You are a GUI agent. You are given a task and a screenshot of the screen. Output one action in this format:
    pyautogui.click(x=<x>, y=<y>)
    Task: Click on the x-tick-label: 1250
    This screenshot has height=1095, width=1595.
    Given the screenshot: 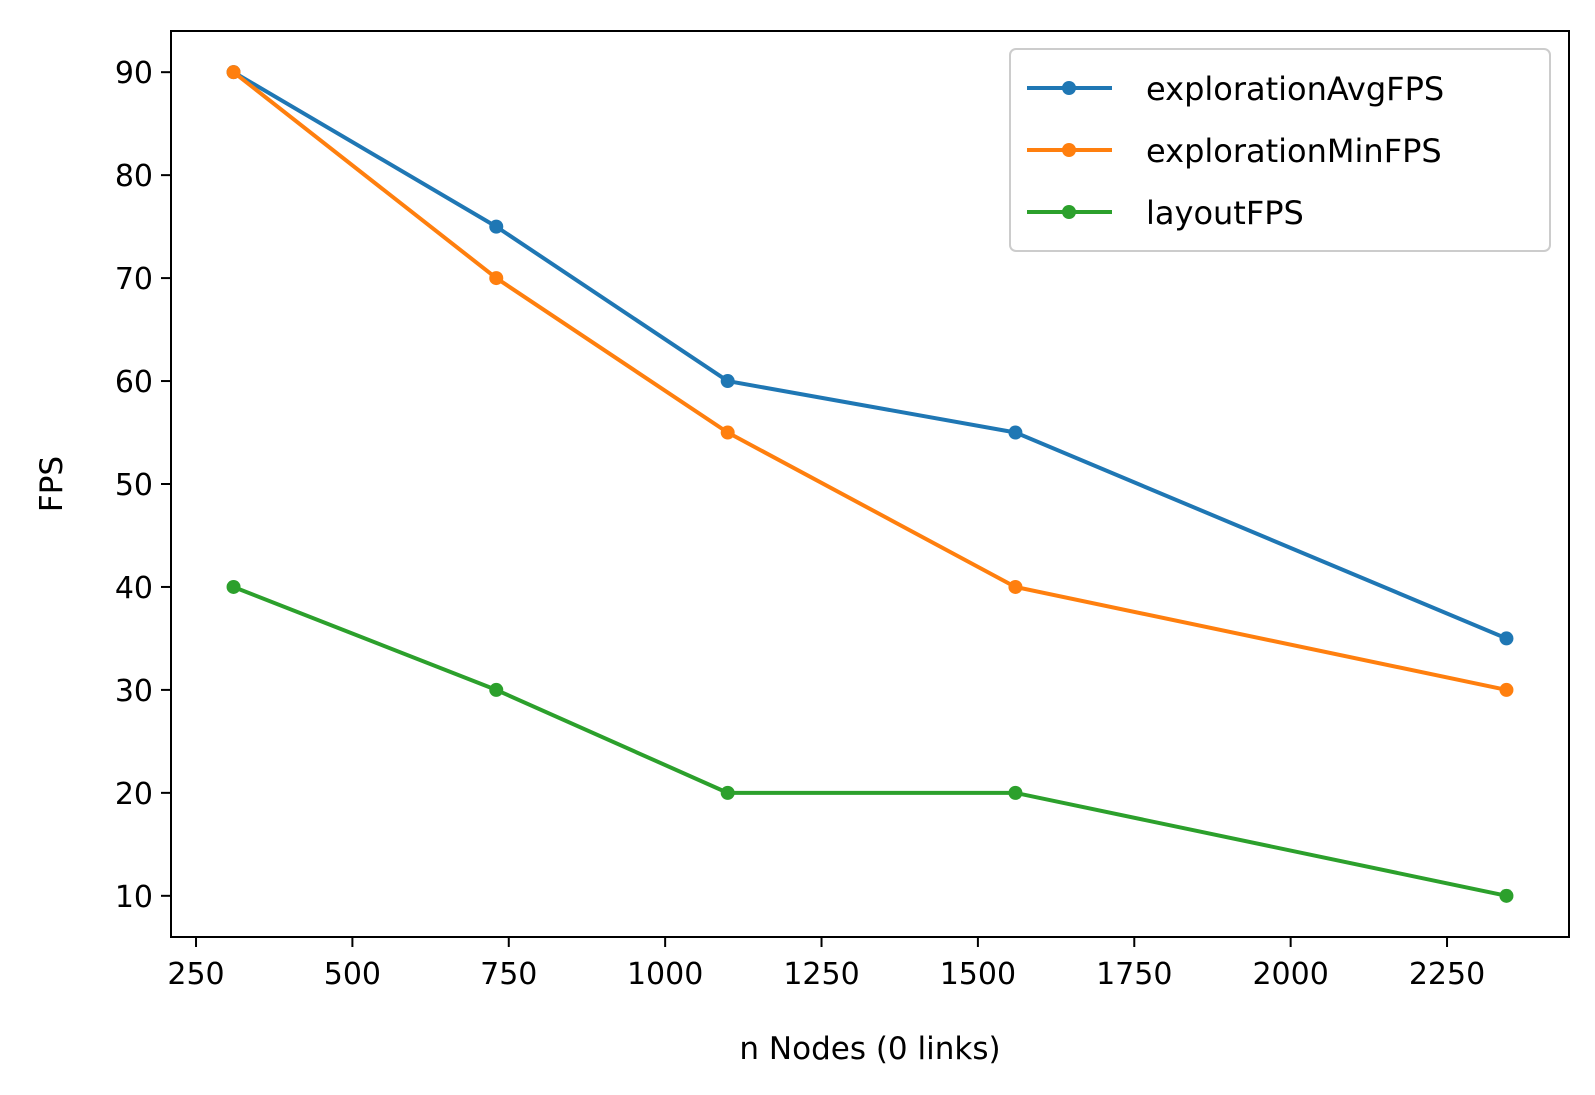 What is the action you would take?
    pyautogui.click(x=821, y=974)
    